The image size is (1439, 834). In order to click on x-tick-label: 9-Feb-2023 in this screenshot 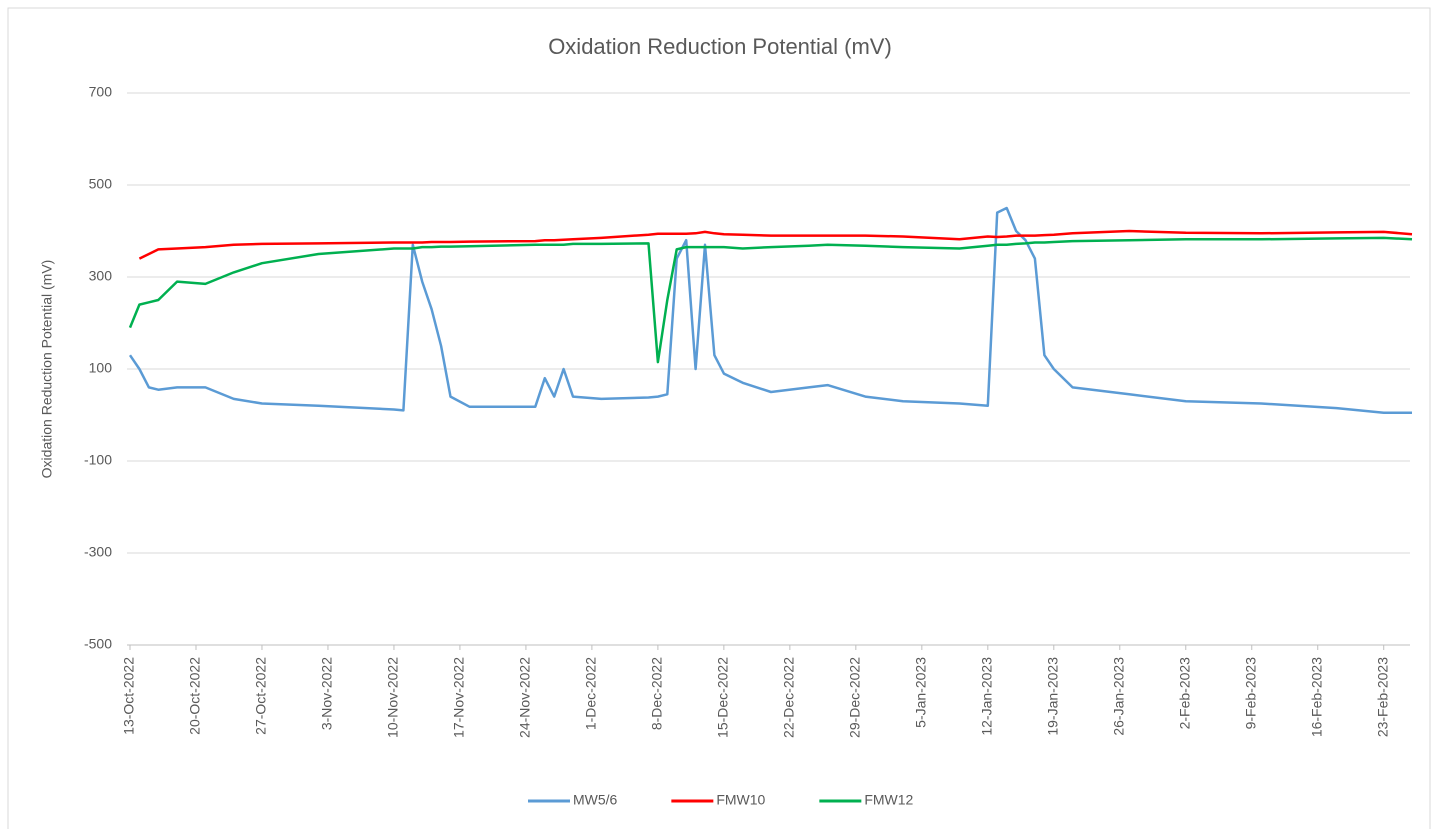, I will do `click(1250, 693)`.